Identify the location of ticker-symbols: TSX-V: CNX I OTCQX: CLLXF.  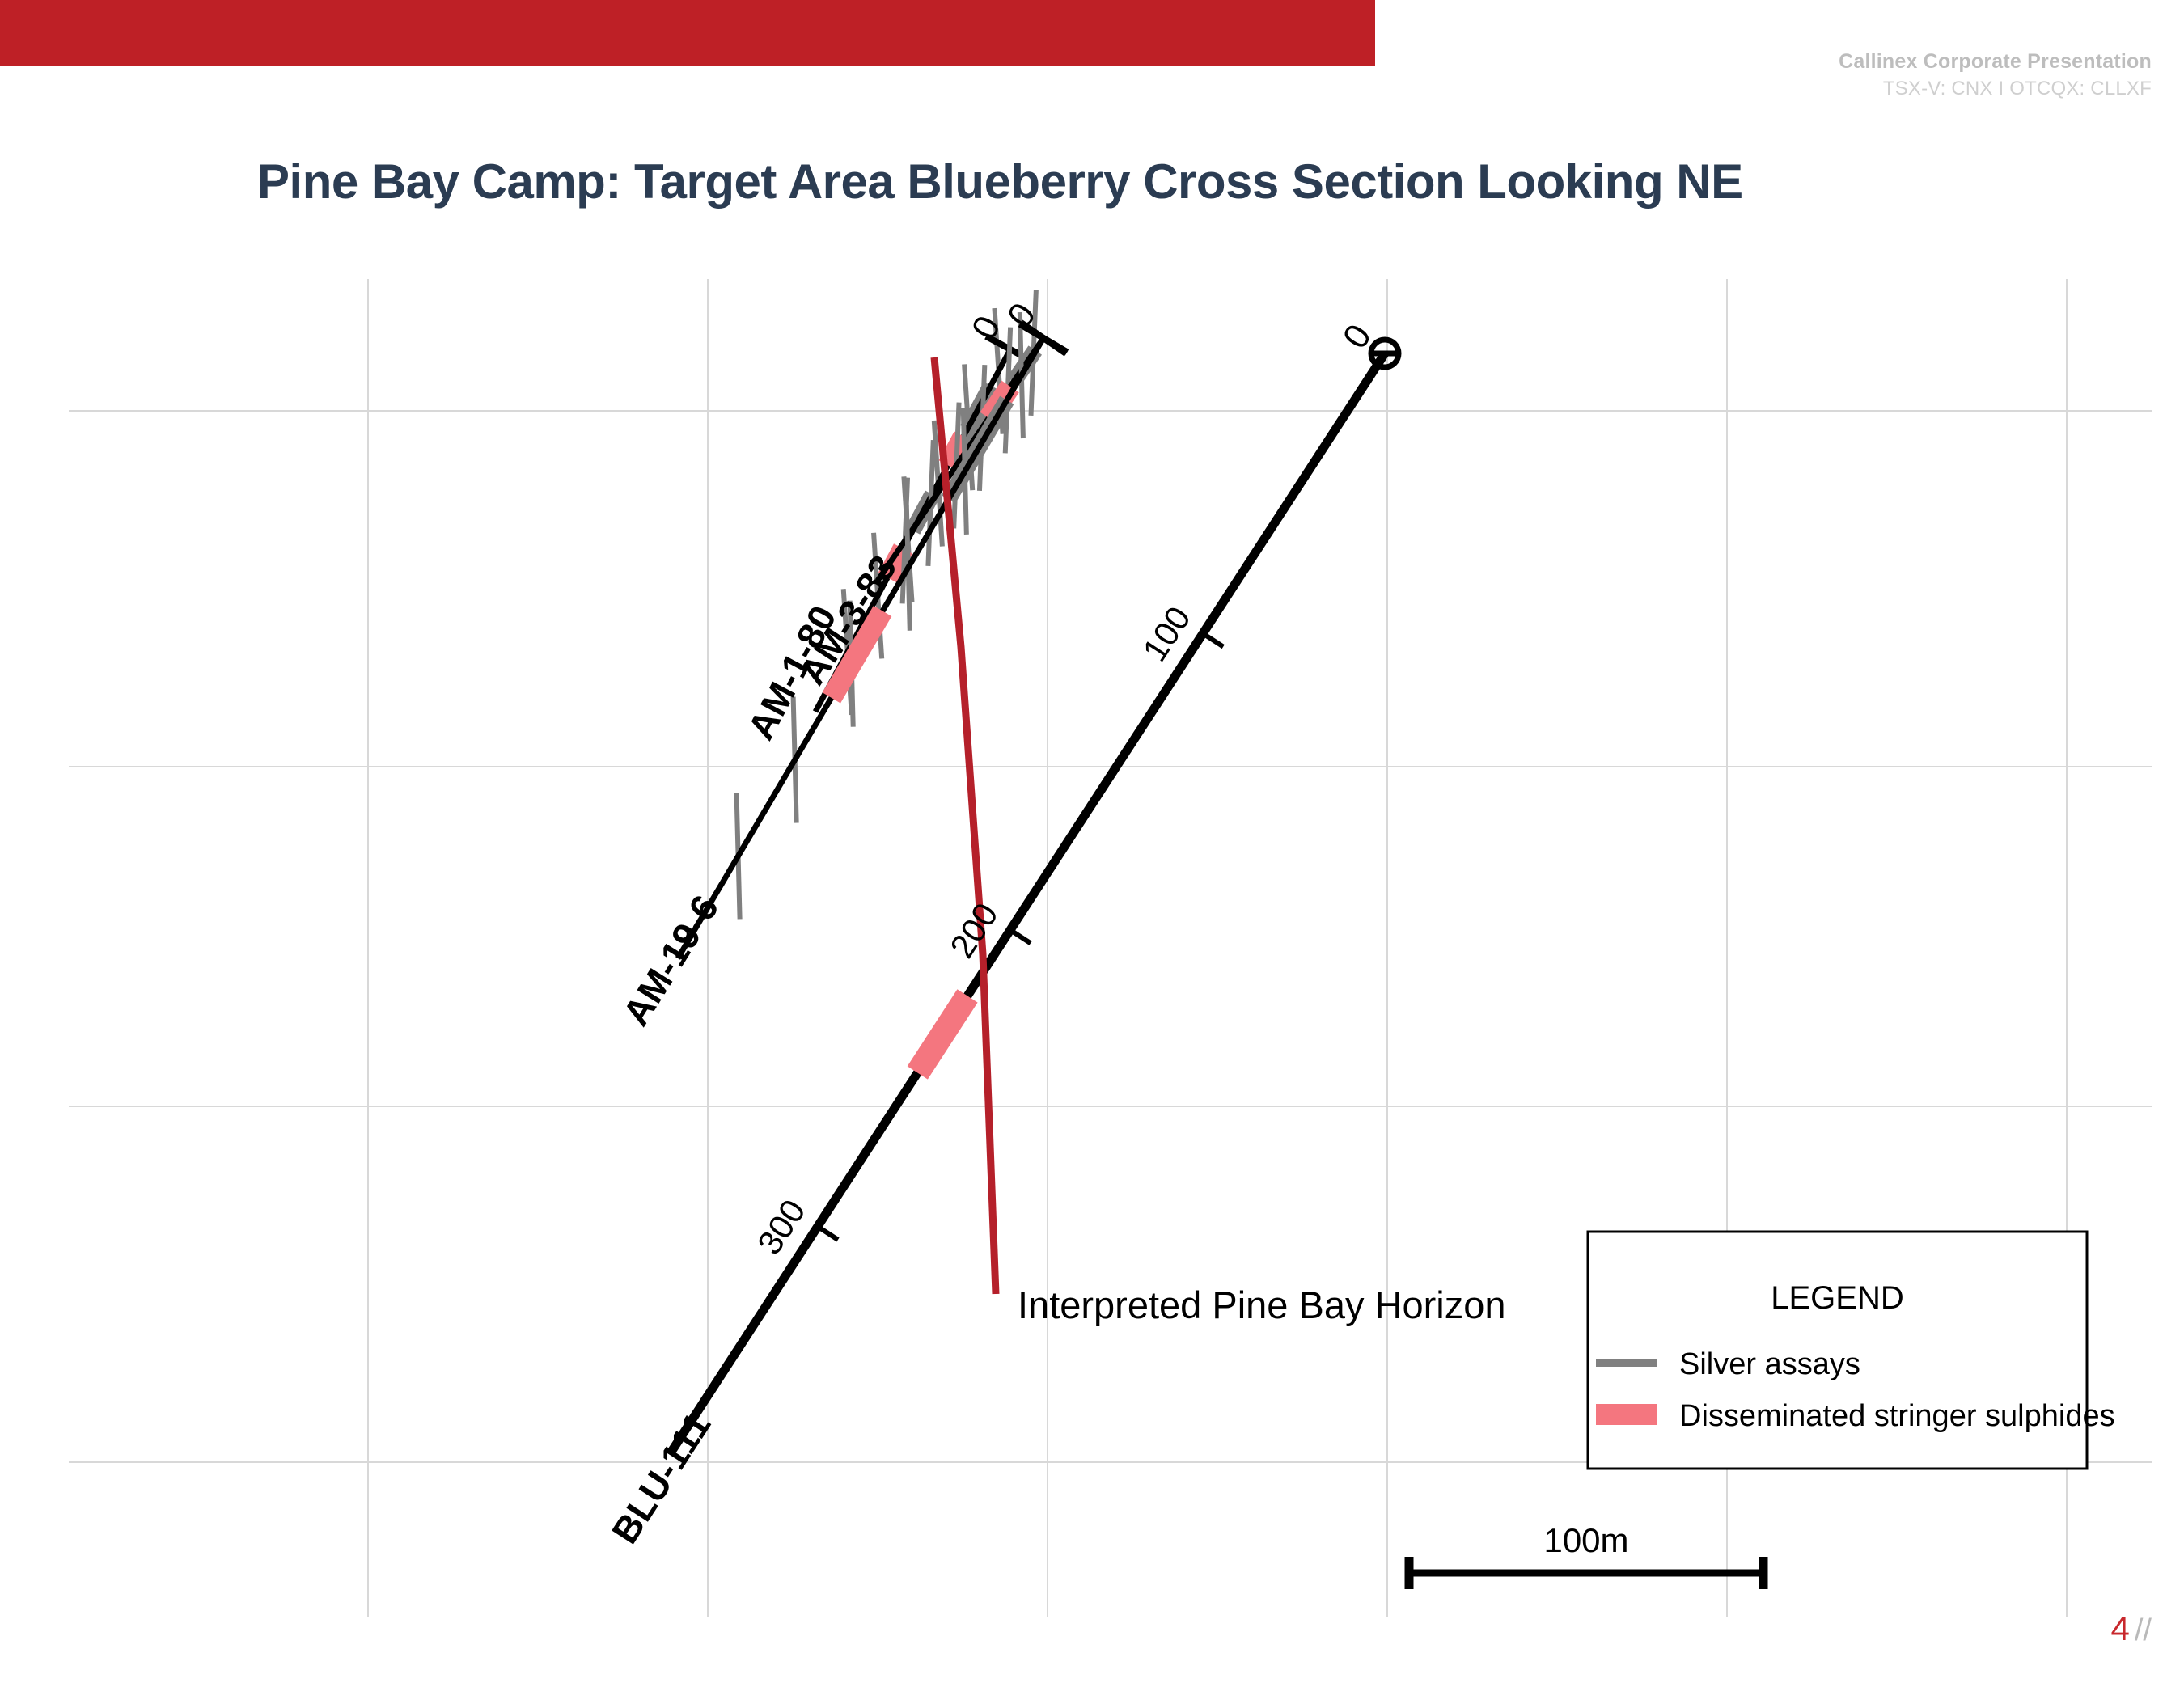
(2017, 88).